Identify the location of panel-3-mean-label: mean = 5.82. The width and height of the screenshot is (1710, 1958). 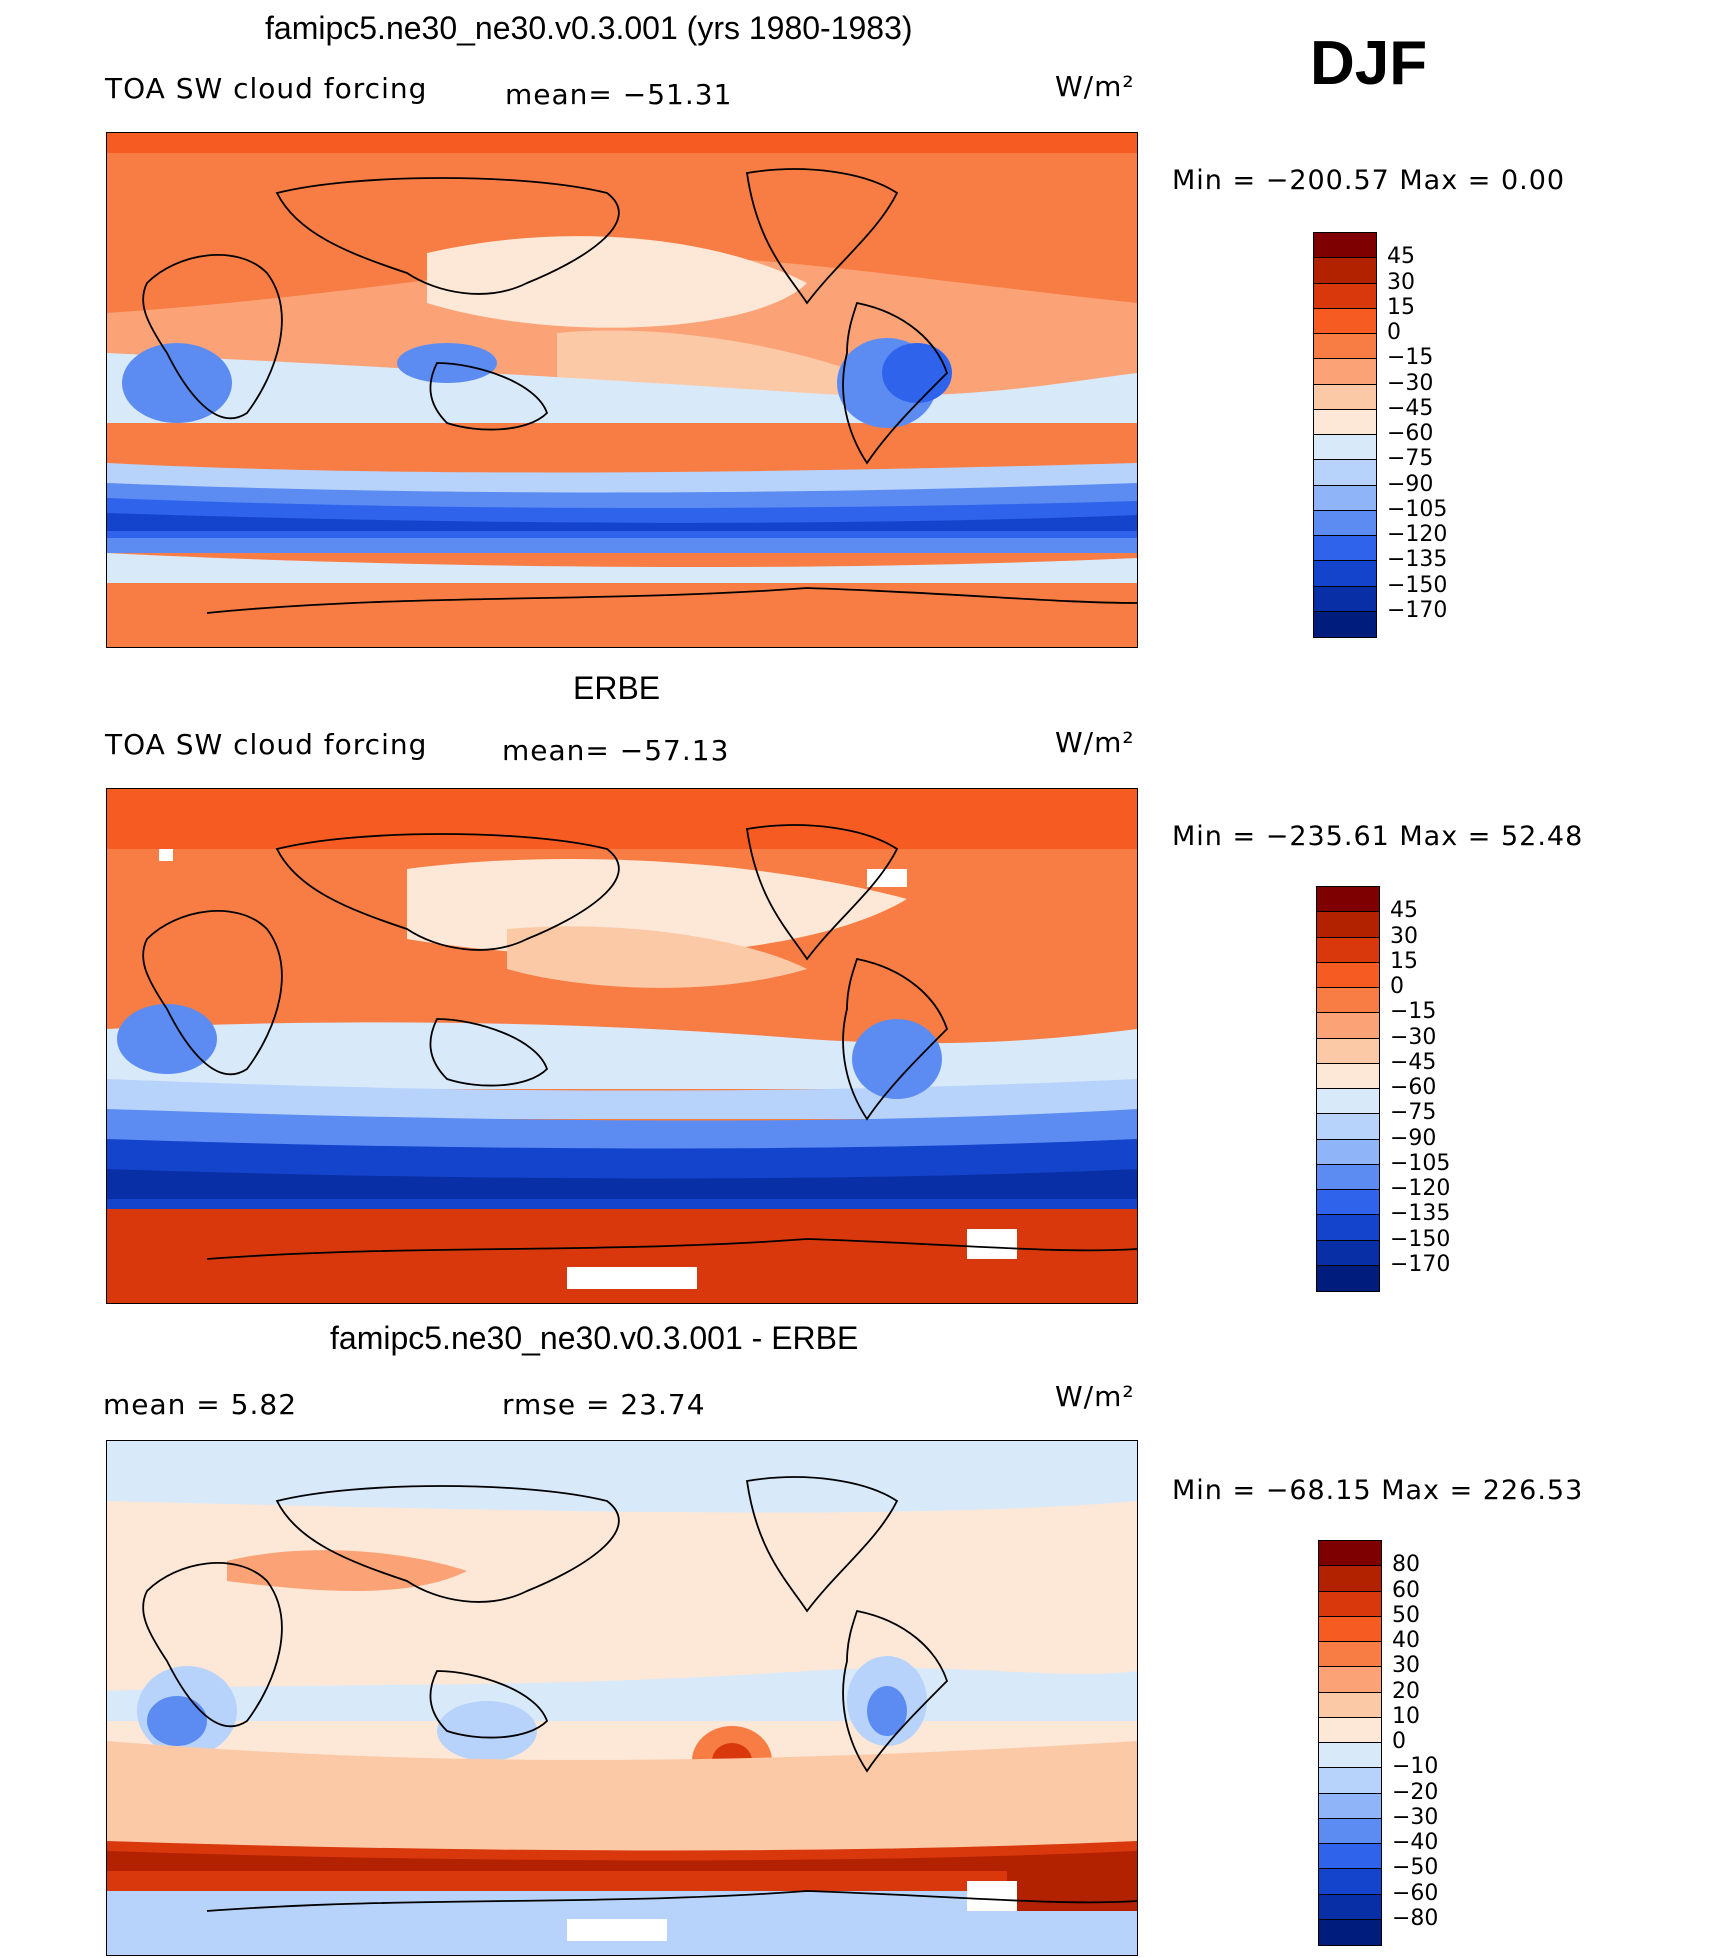
(200, 1404).